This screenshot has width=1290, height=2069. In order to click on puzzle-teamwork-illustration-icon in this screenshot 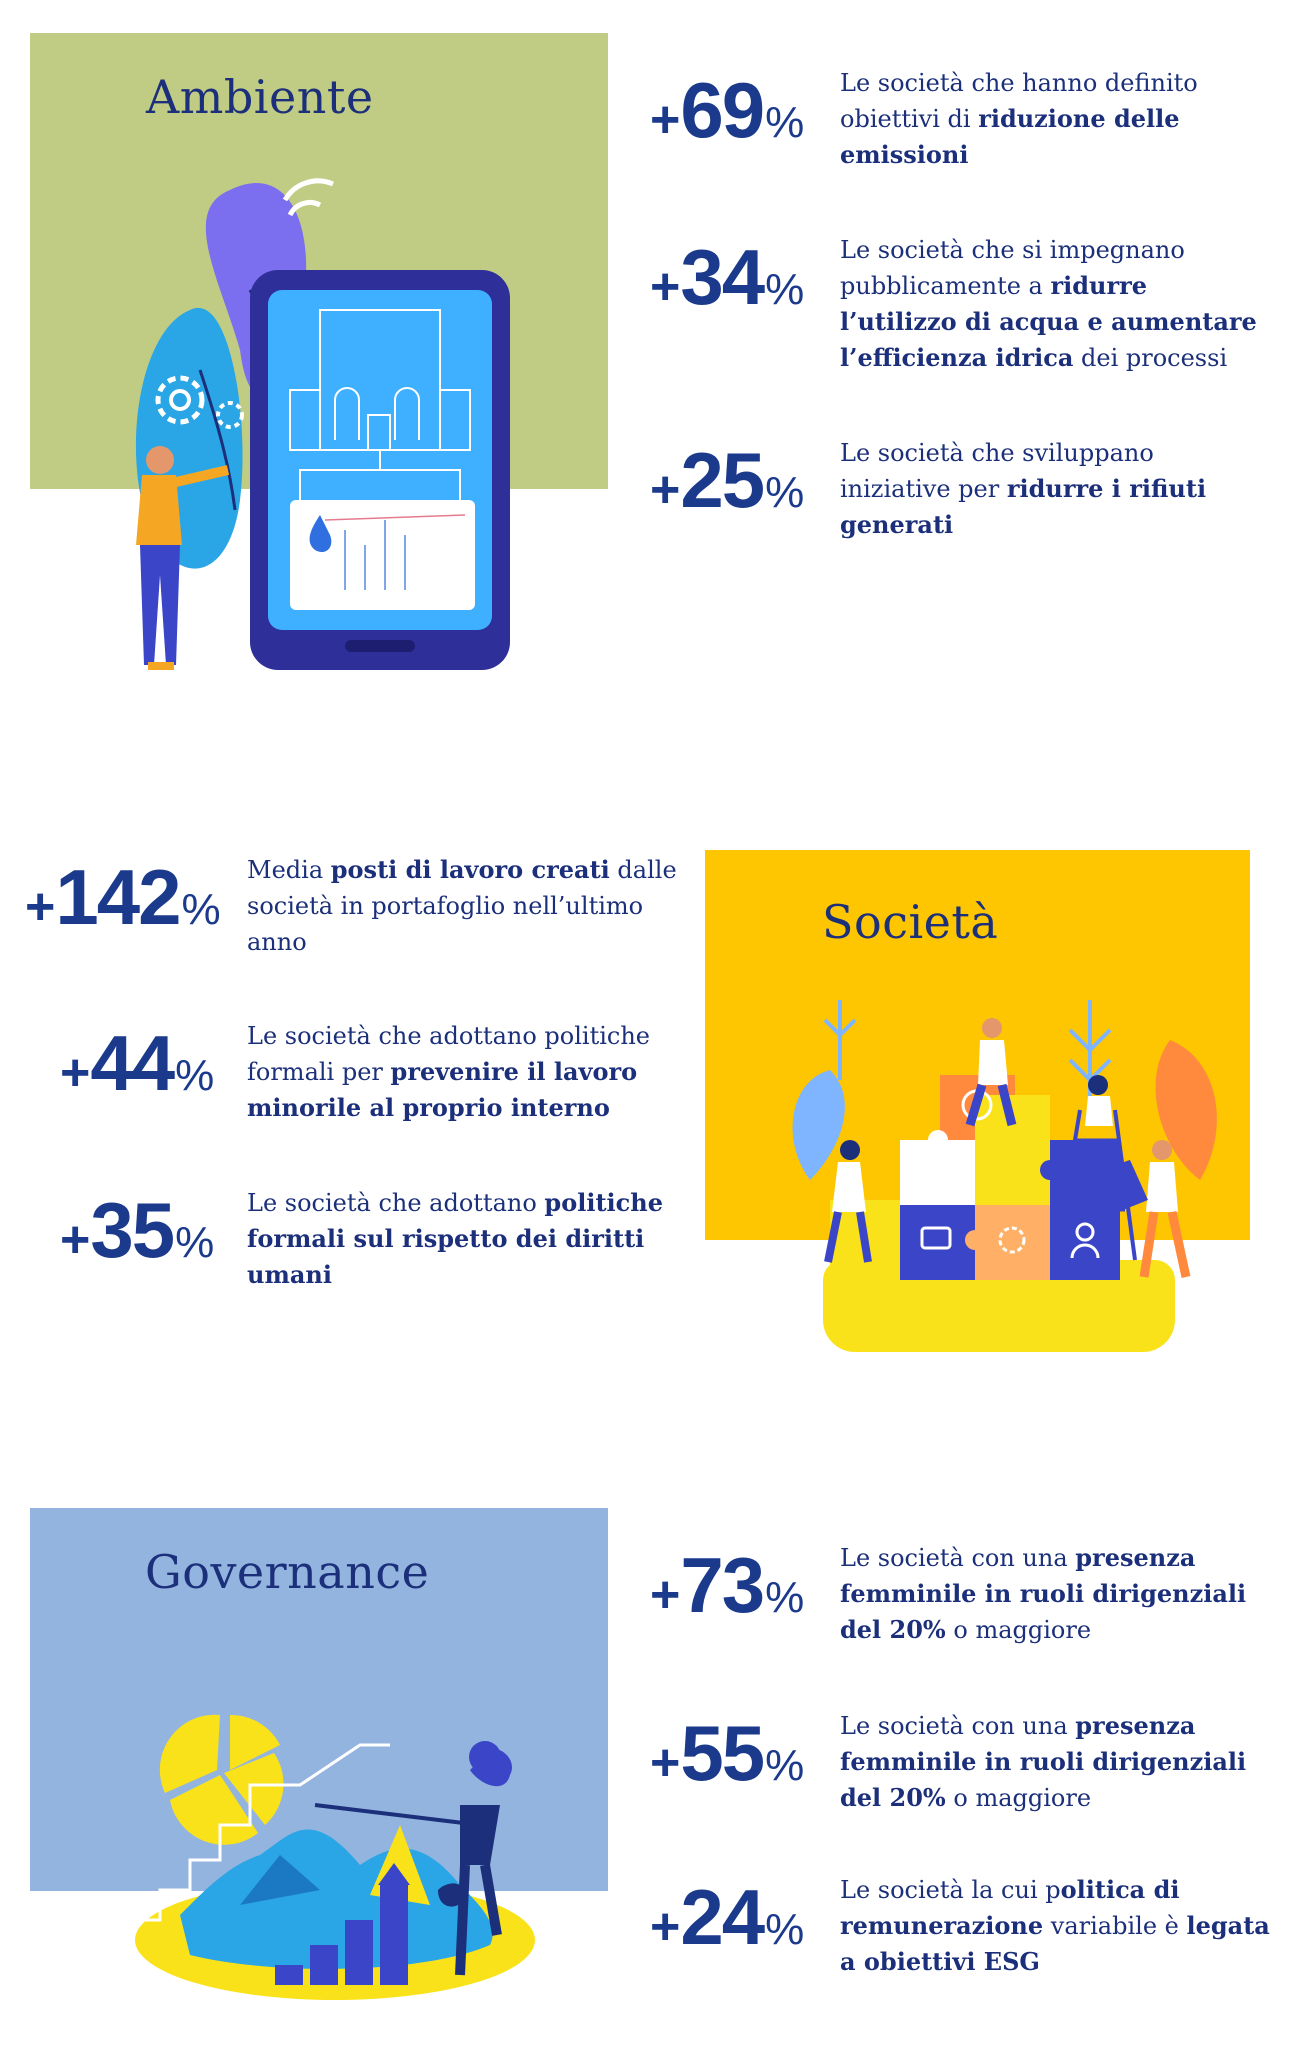, I will do `click(1004, 1176)`.